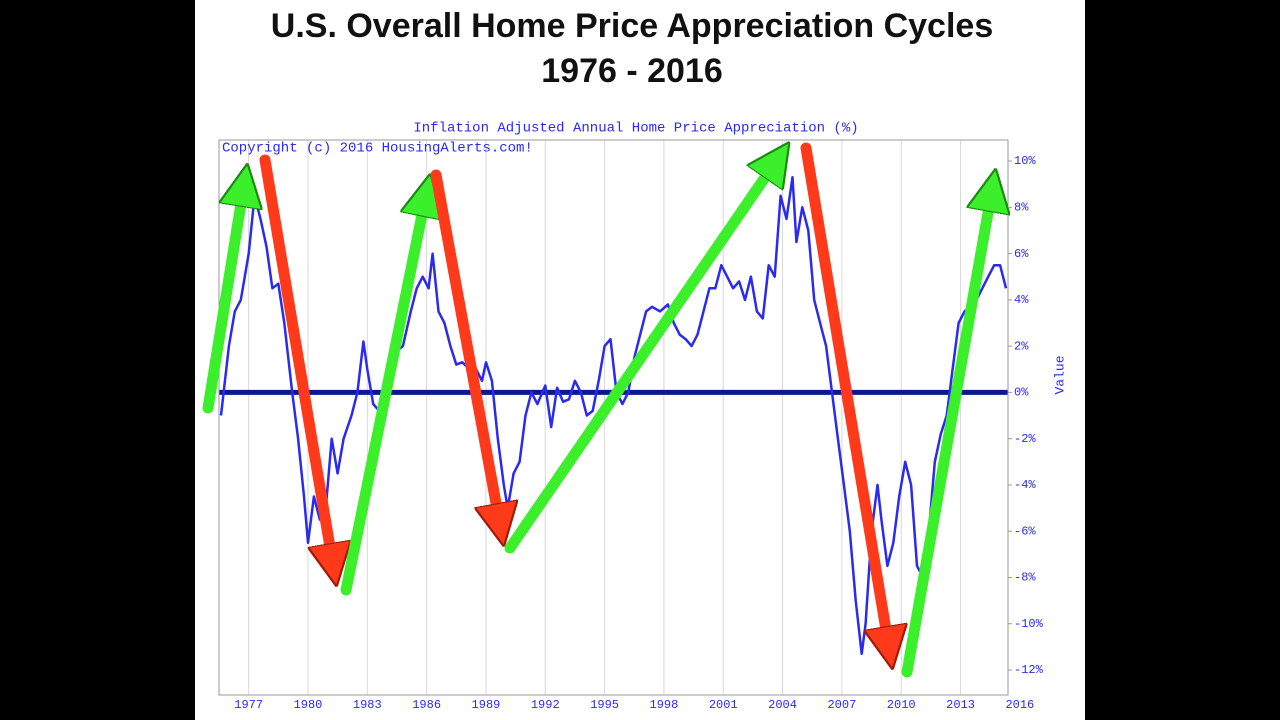 This screenshot has width=1280, height=720. What do you see at coordinates (1021, 346) in the screenshot?
I see `y-tick-label: 2%` at bounding box center [1021, 346].